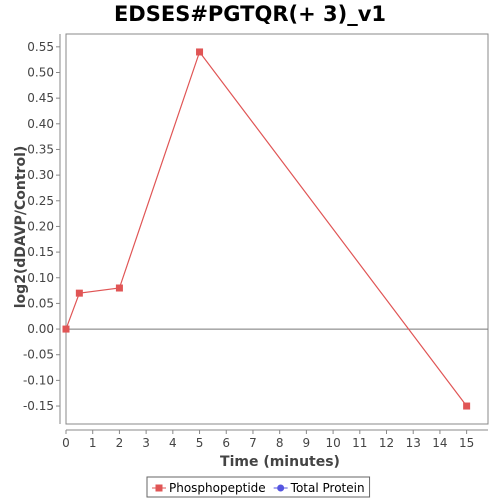  I want to click on y-tick-label: 0.00, so click(40, 329).